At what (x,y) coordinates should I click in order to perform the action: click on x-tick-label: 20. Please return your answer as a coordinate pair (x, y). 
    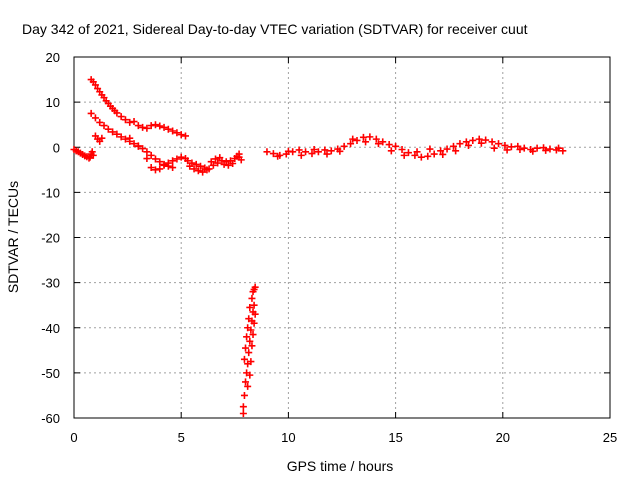
    Looking at the image, I should click on (503, 437).